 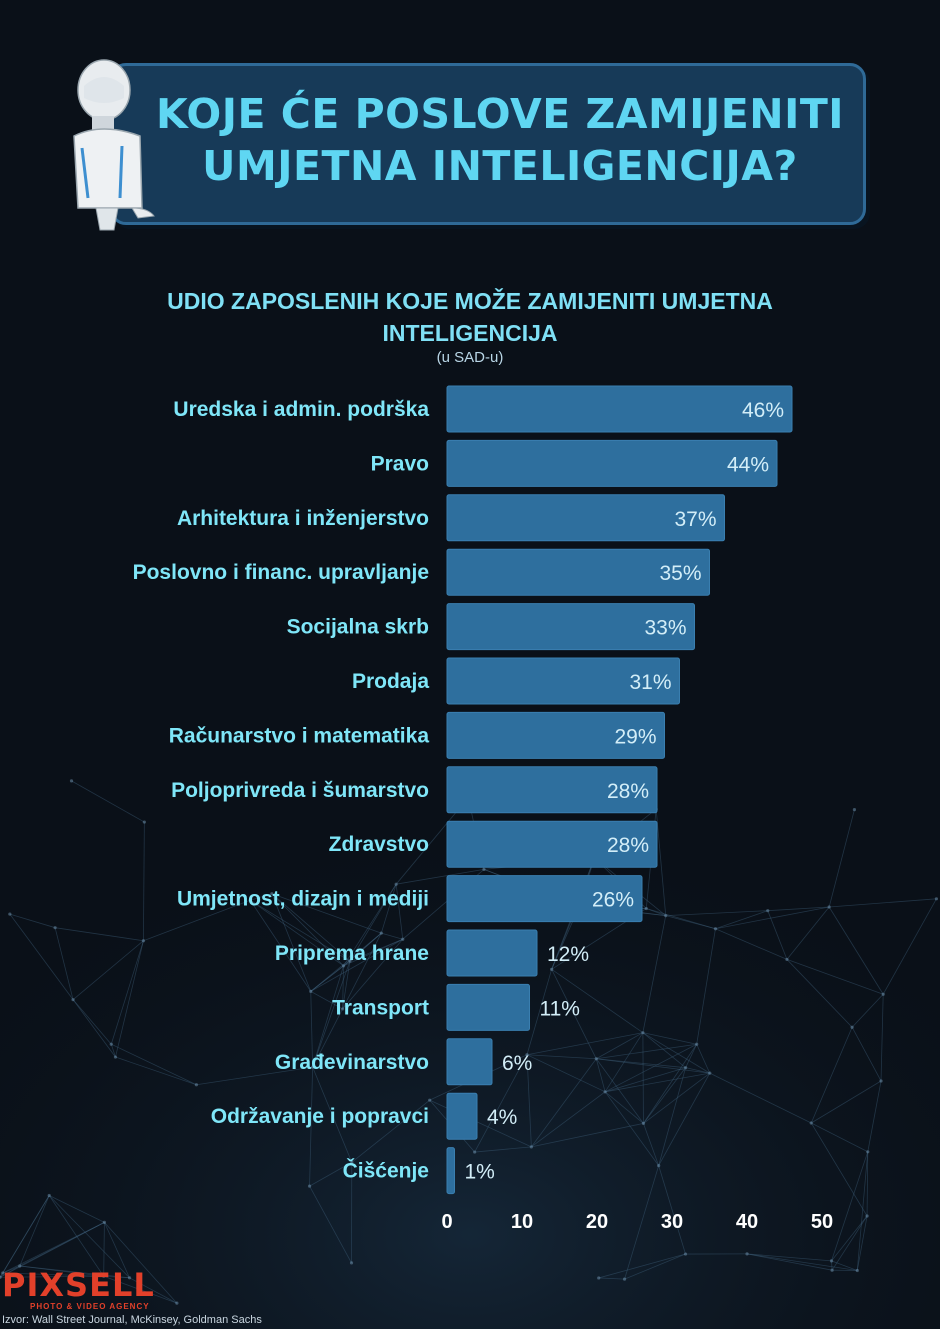 What do you see at coordinates (300, 790) in the screenshot?
I see `category-label: Poljoprivreda i šumarstvo` at bounding box center [300, 790].